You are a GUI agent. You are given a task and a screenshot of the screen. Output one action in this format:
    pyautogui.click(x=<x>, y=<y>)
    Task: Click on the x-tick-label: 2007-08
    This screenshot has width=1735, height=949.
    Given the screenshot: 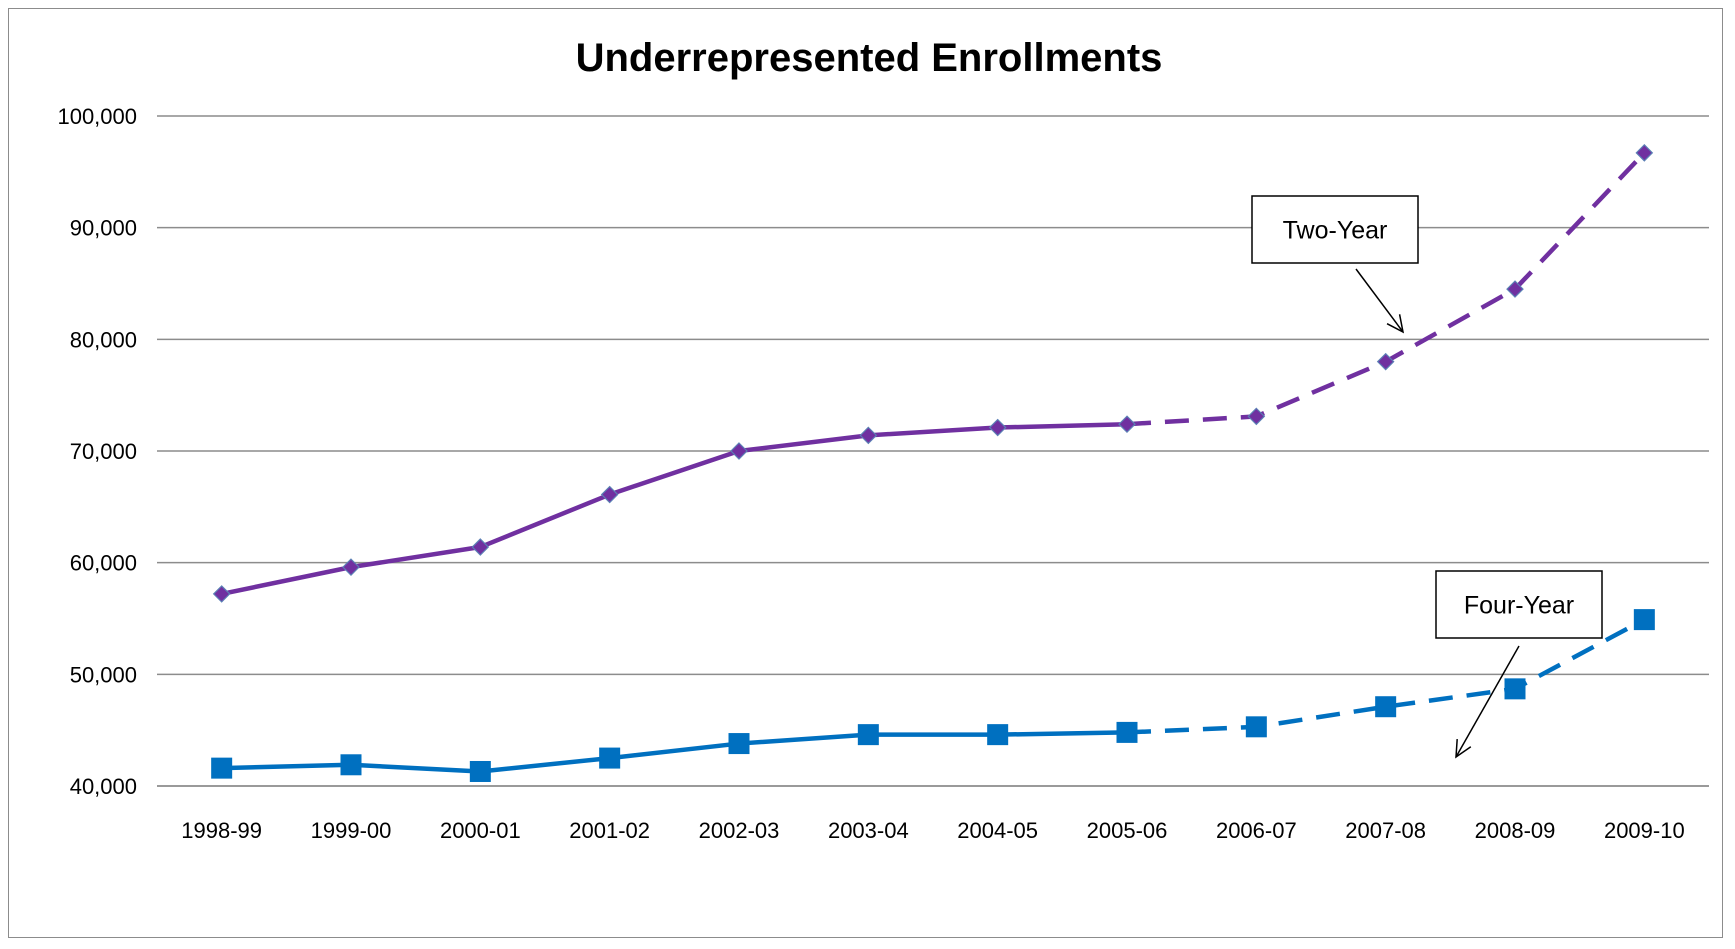 What is the action you would take?
    pyautogui.click(x=1385, y=830)
    